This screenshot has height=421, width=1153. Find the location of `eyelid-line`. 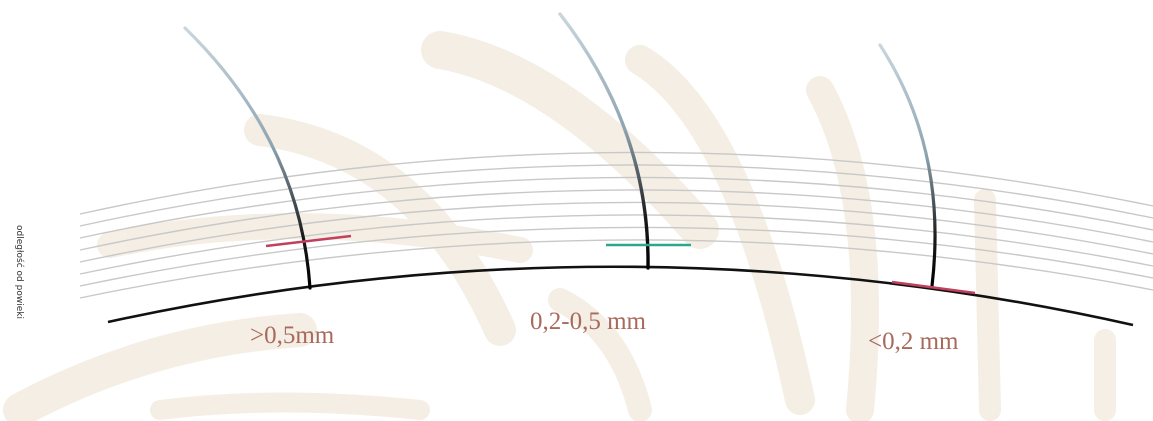

eyelid-line is located at coordinates (620, 296).